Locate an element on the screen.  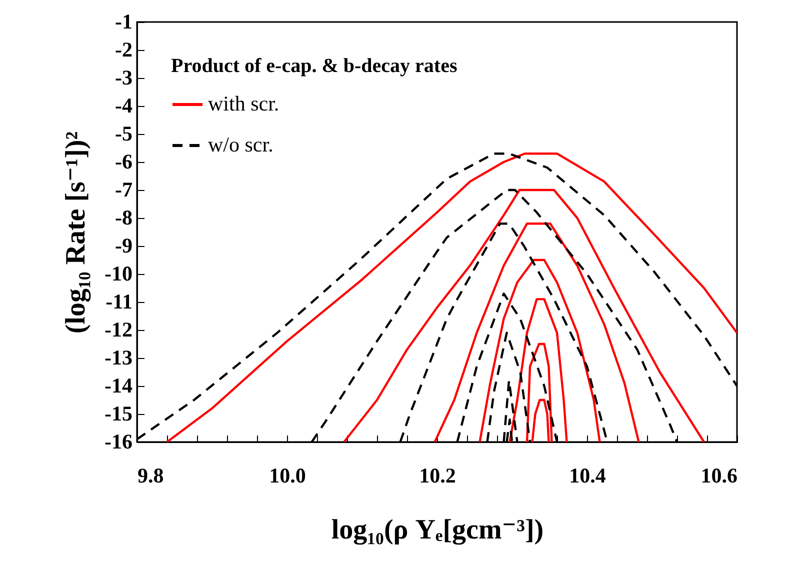
y-tick-label: -10 is located at coordinates (118, 274).